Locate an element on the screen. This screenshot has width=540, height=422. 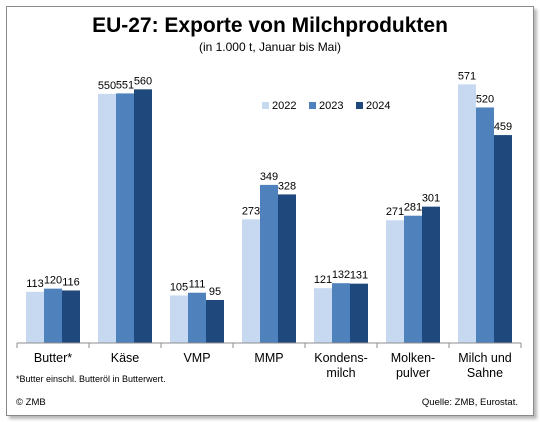
category-label-6: Milch und Sahne is located at coordinates (485, 365).